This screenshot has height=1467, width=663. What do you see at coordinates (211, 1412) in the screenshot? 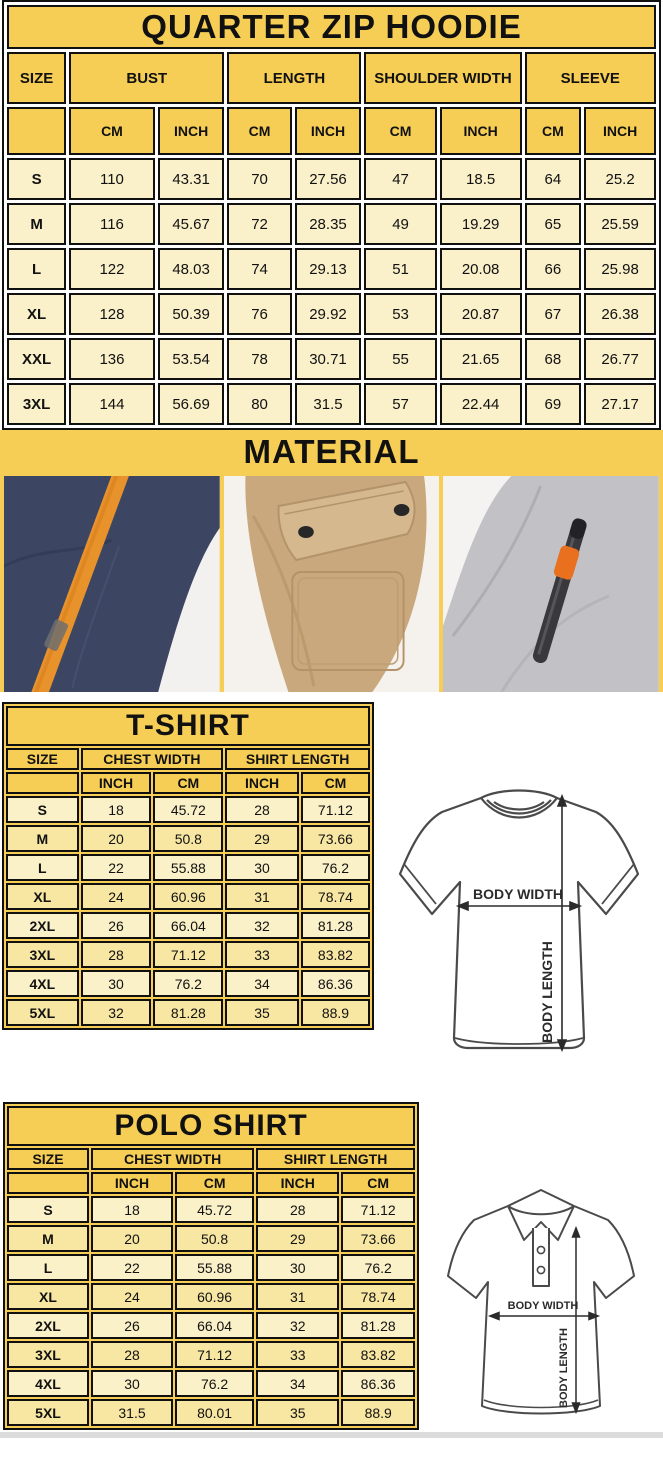
I see `table-row: 5XL 31.5 80.01 35 88.9` at bounding box center [211, 1412].